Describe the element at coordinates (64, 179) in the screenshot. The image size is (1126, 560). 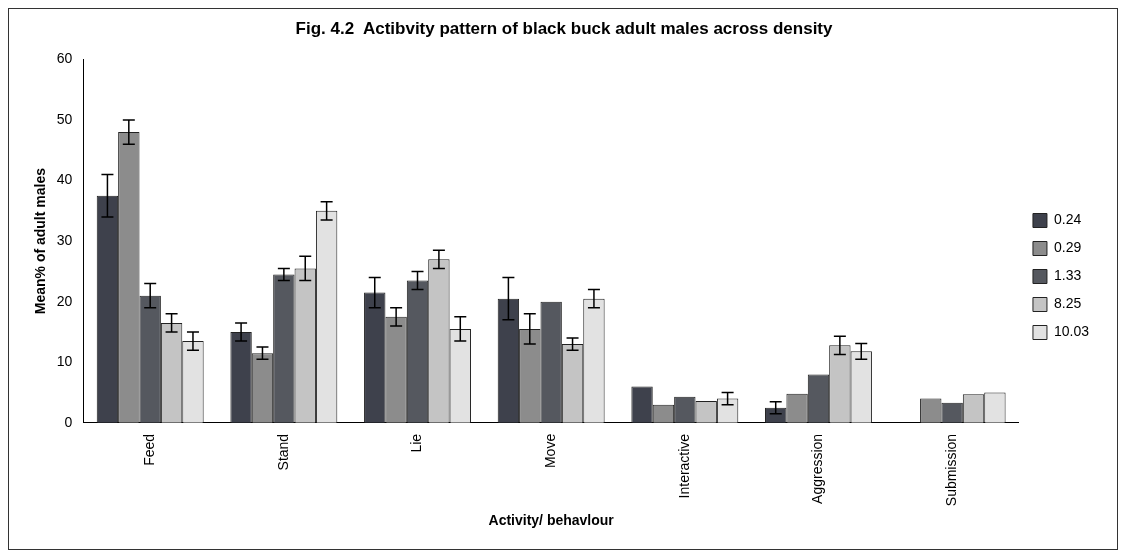
I see `y-tick-label: 40` at that location.